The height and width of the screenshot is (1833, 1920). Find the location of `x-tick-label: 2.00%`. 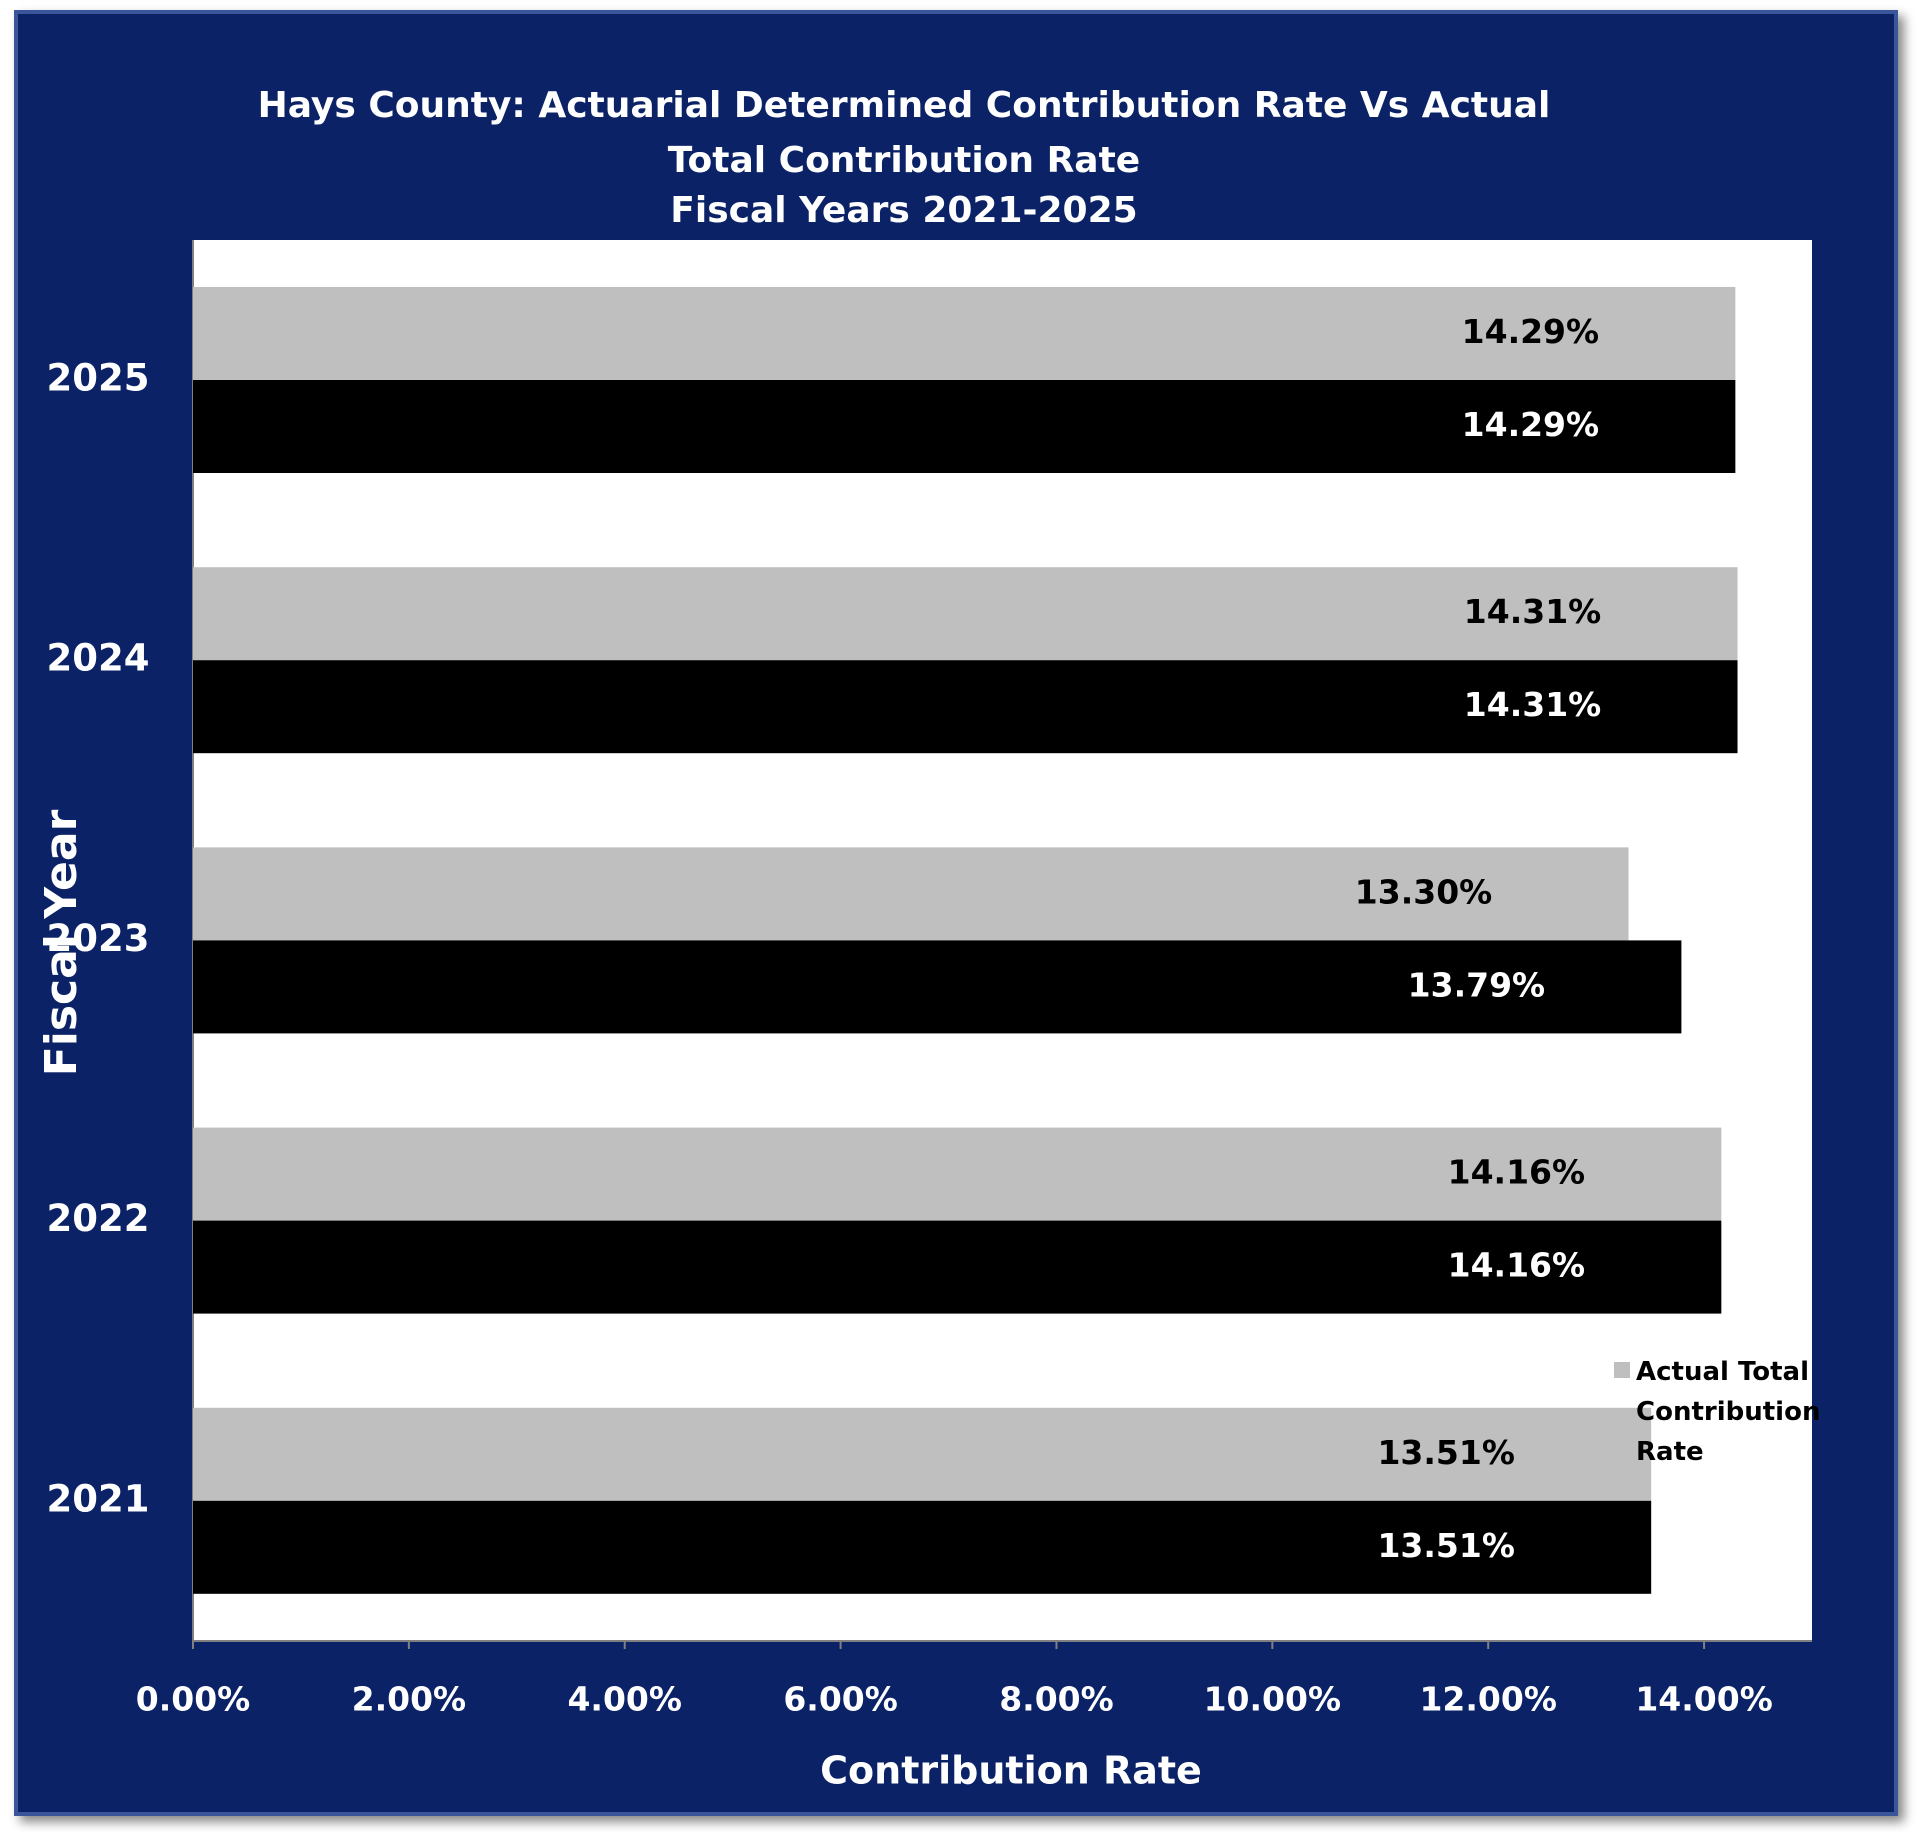

x-tick-label: 2.00% is located at coordinates (409, 1699).